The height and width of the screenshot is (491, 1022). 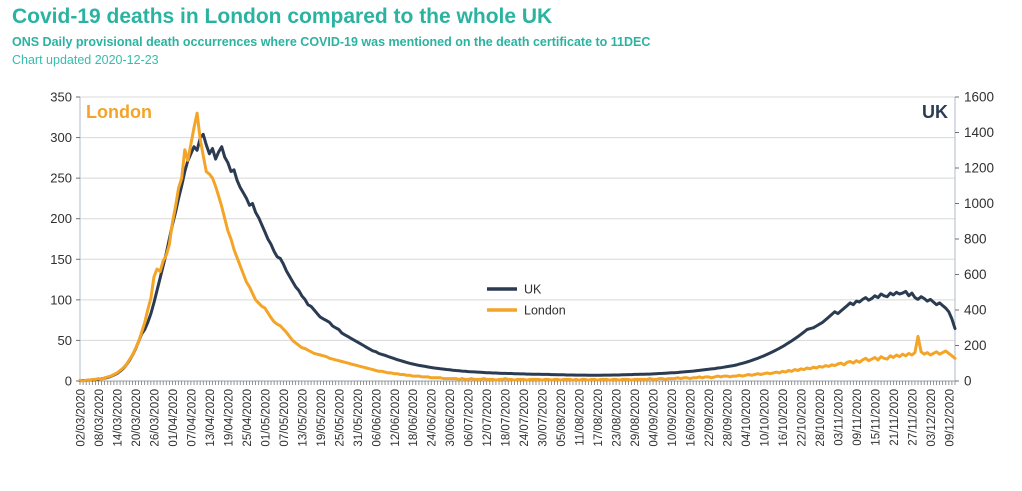 I want to click on legend-label-uk: UK, so click(x=533, y=290).